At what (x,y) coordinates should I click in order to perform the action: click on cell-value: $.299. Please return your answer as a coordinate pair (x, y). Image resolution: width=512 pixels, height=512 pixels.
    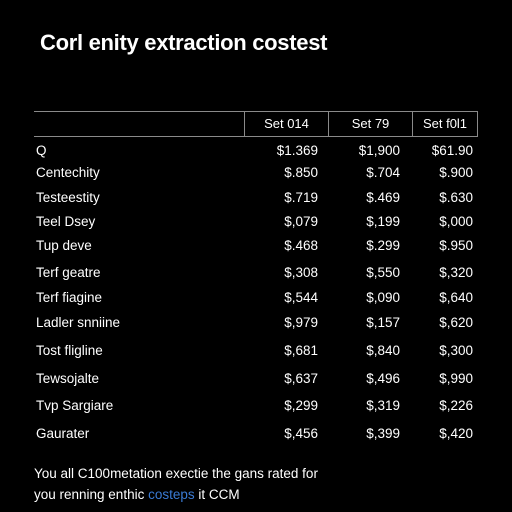
    Looking at the image, I should click on (383, 245).